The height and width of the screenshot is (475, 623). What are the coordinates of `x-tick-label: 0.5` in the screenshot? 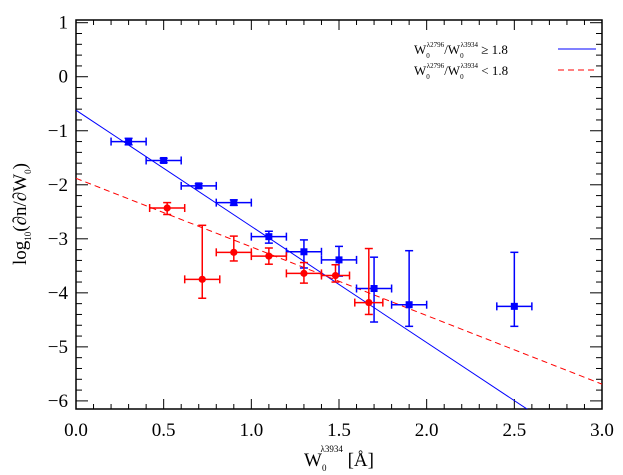 It's located at (164, 430).